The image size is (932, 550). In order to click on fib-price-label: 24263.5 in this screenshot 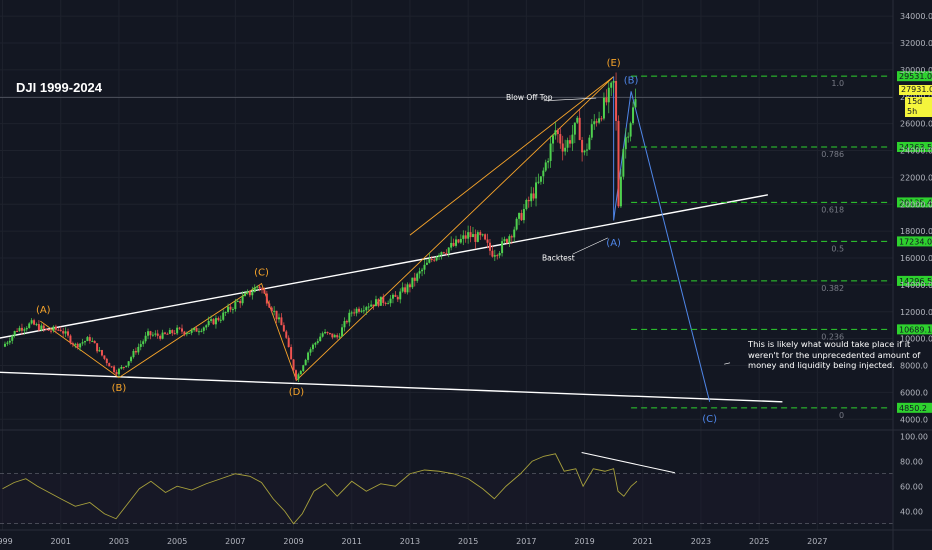, I will do `click(915, 147)`.